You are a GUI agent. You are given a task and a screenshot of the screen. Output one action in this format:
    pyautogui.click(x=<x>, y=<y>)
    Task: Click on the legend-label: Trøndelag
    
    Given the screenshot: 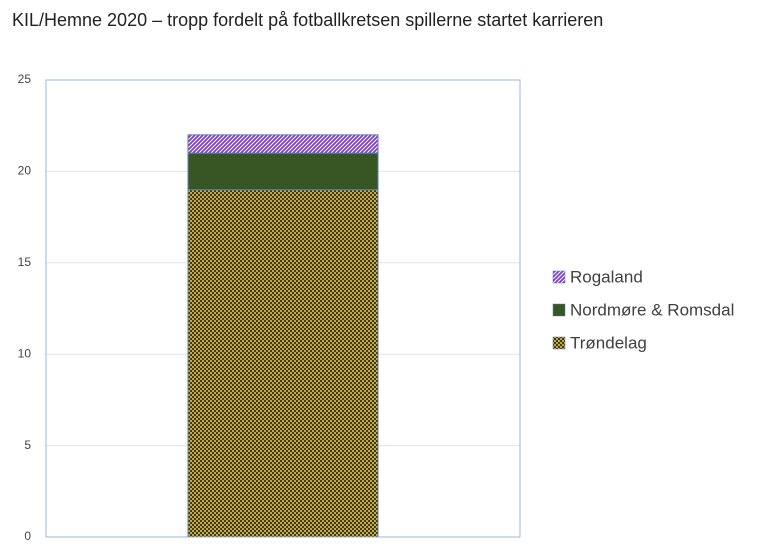 What is the action you would take?
    pyautogui.click(x=608, y=342)
    